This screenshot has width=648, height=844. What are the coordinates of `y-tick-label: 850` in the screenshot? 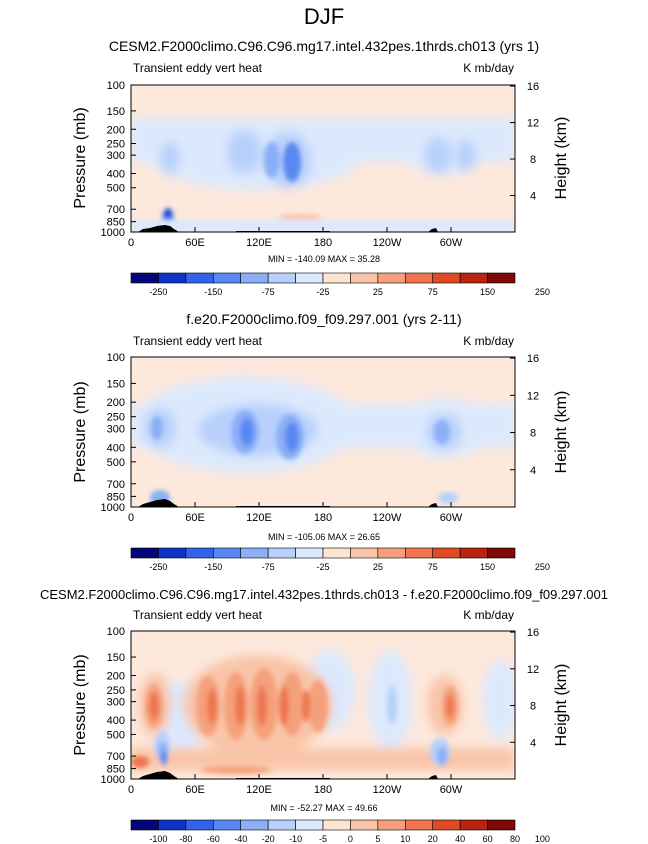 It's located at (116, 497).